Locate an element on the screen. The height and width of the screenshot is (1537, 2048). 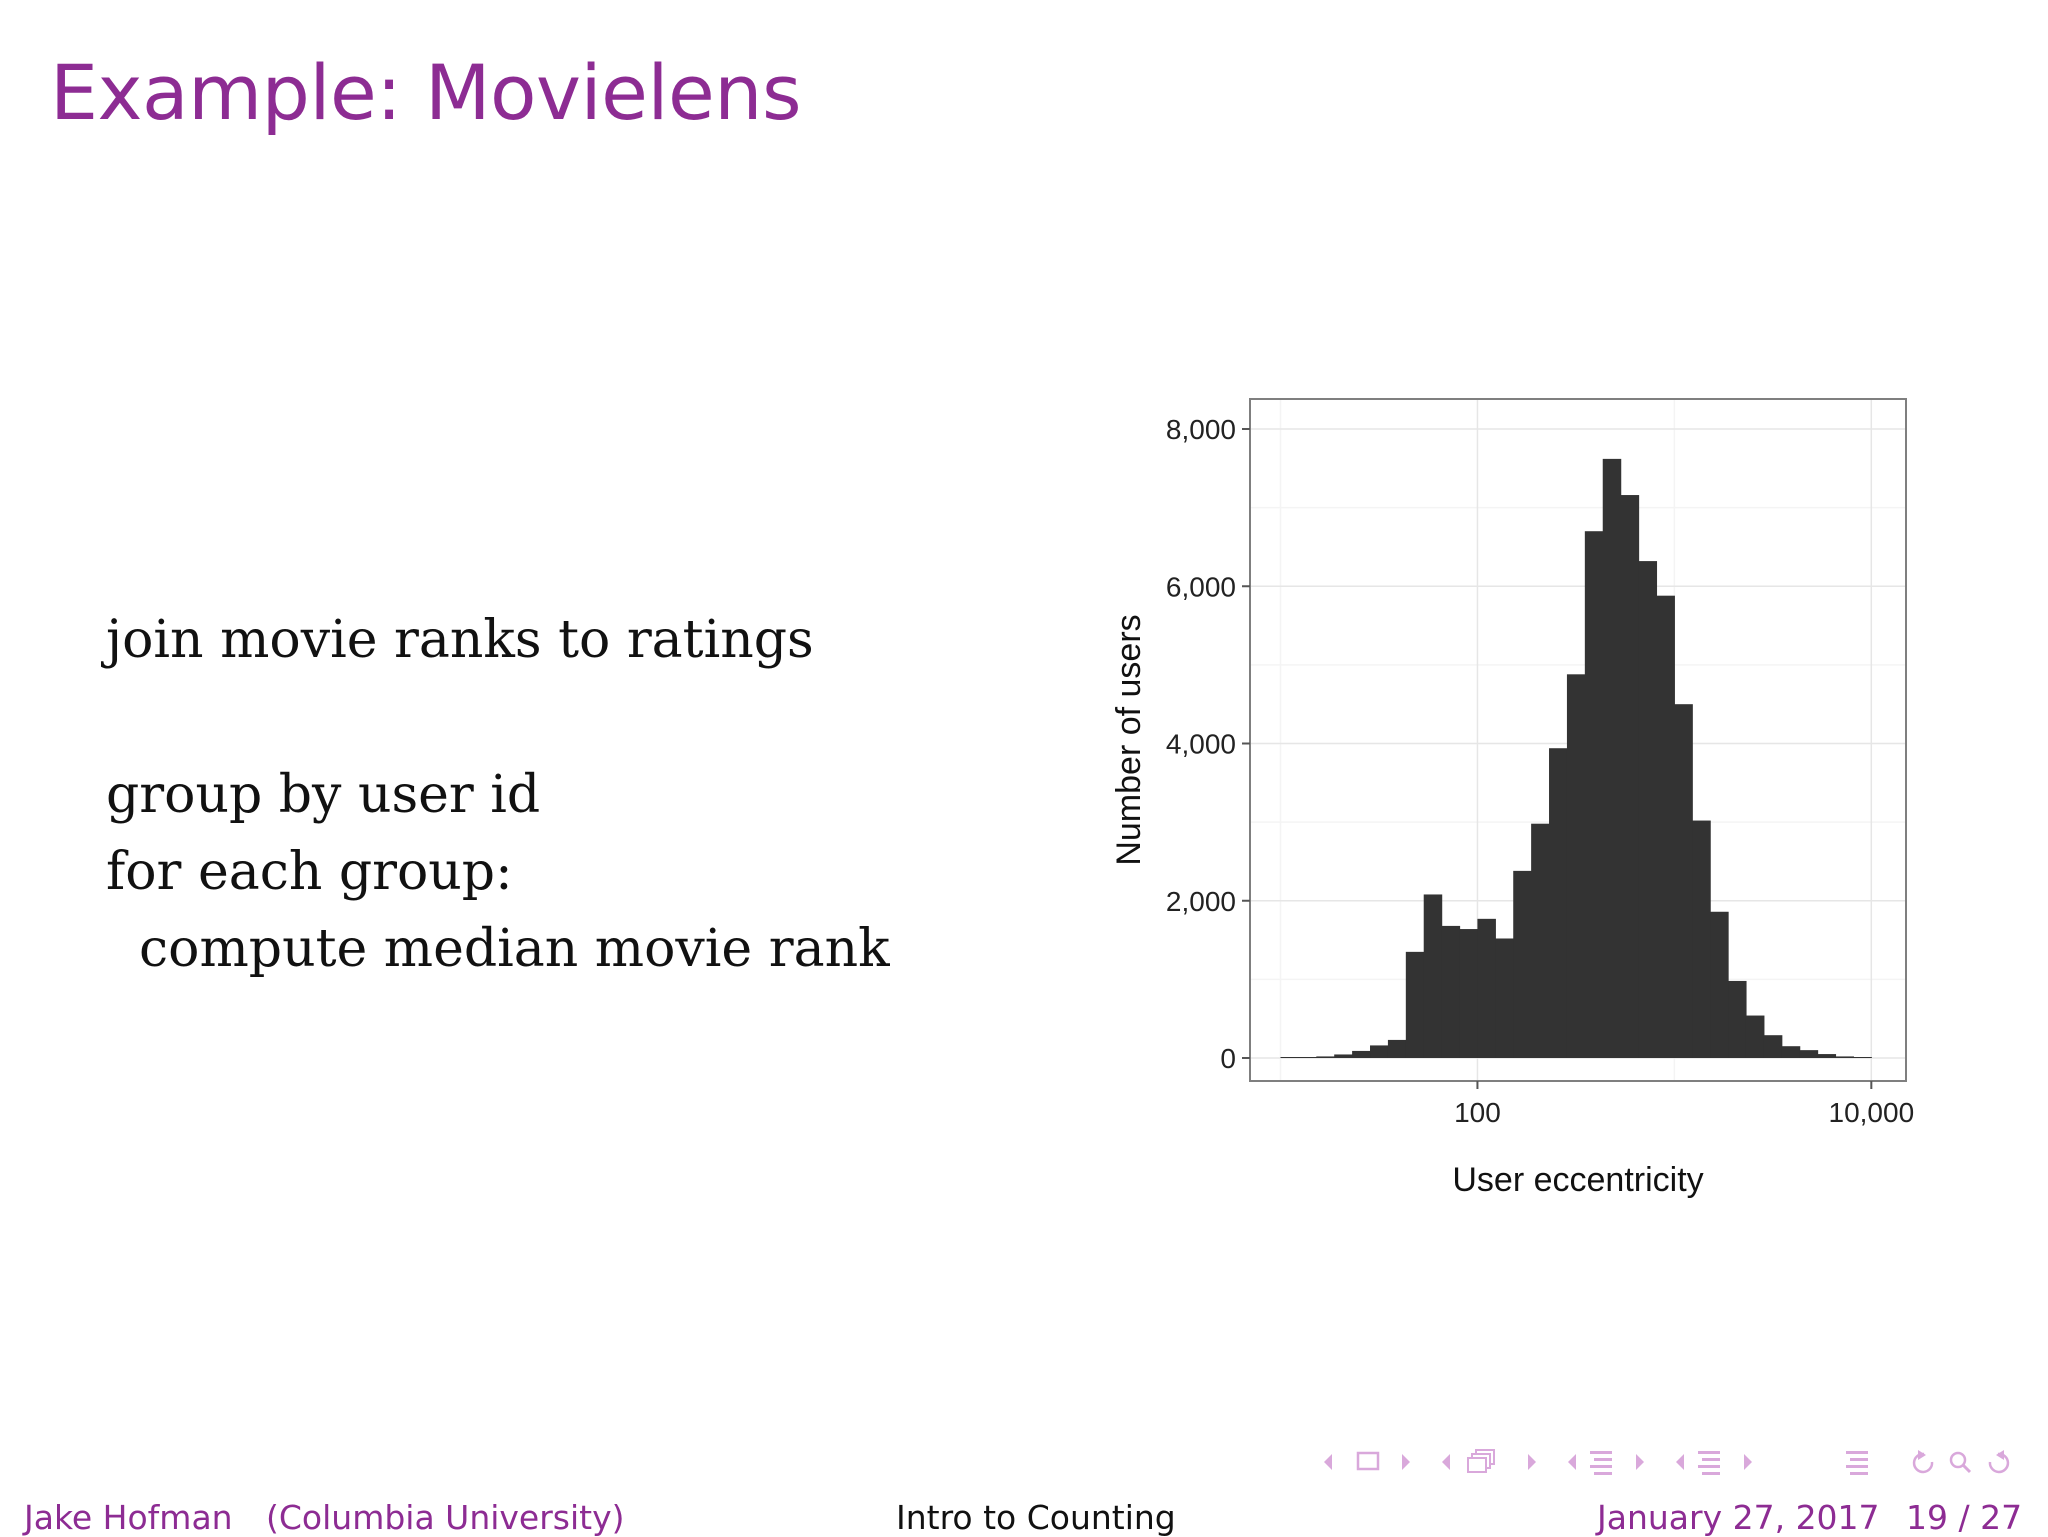
document-icon is located at coordinates (1709, 1463).